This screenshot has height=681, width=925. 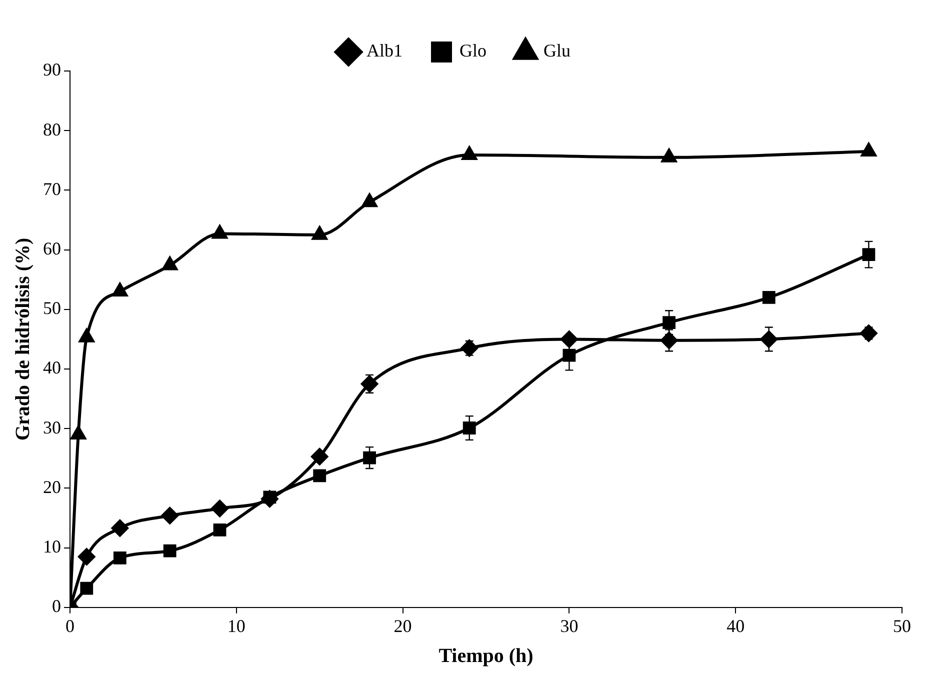 I want to click on x-tick-label: 20, so click(x=403, y=626).